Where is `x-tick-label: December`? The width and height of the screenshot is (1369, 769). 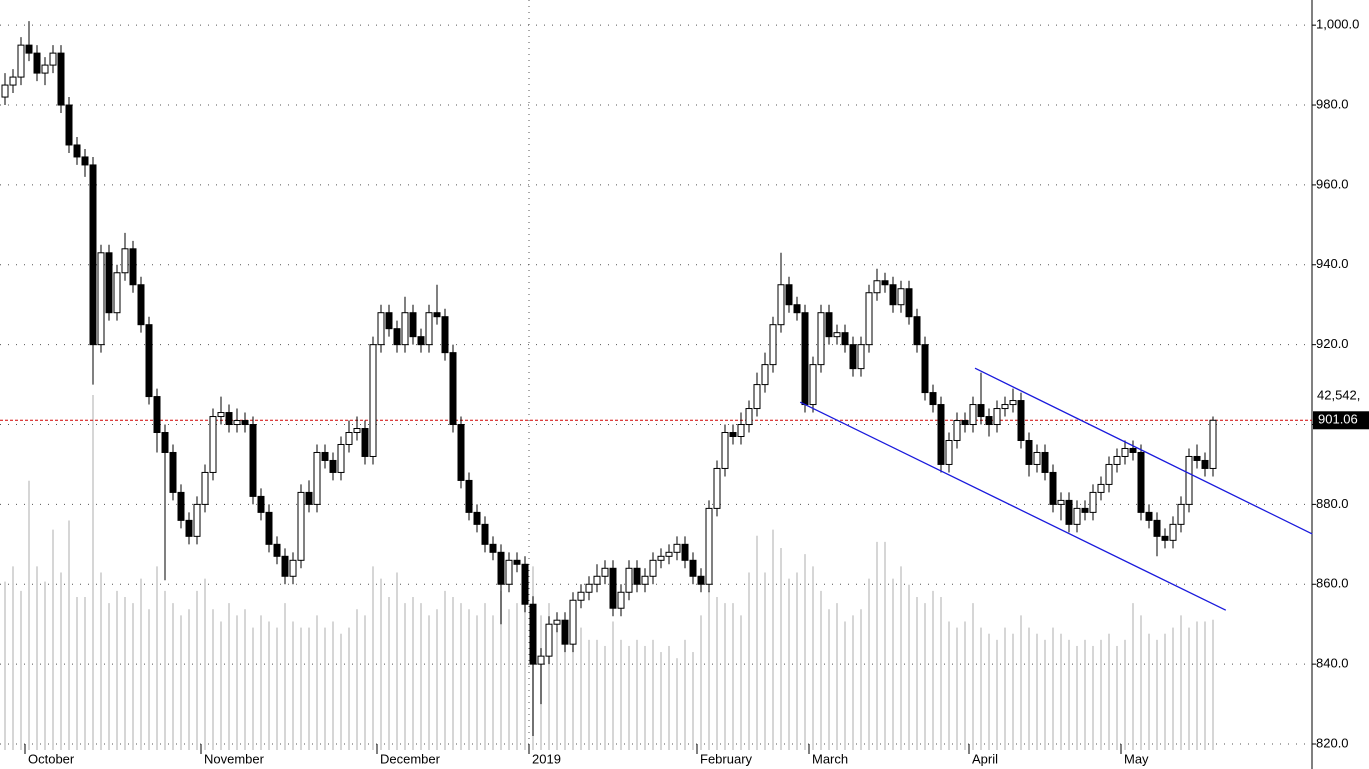 x-tick-label: December is located at coordinates (410, 758).